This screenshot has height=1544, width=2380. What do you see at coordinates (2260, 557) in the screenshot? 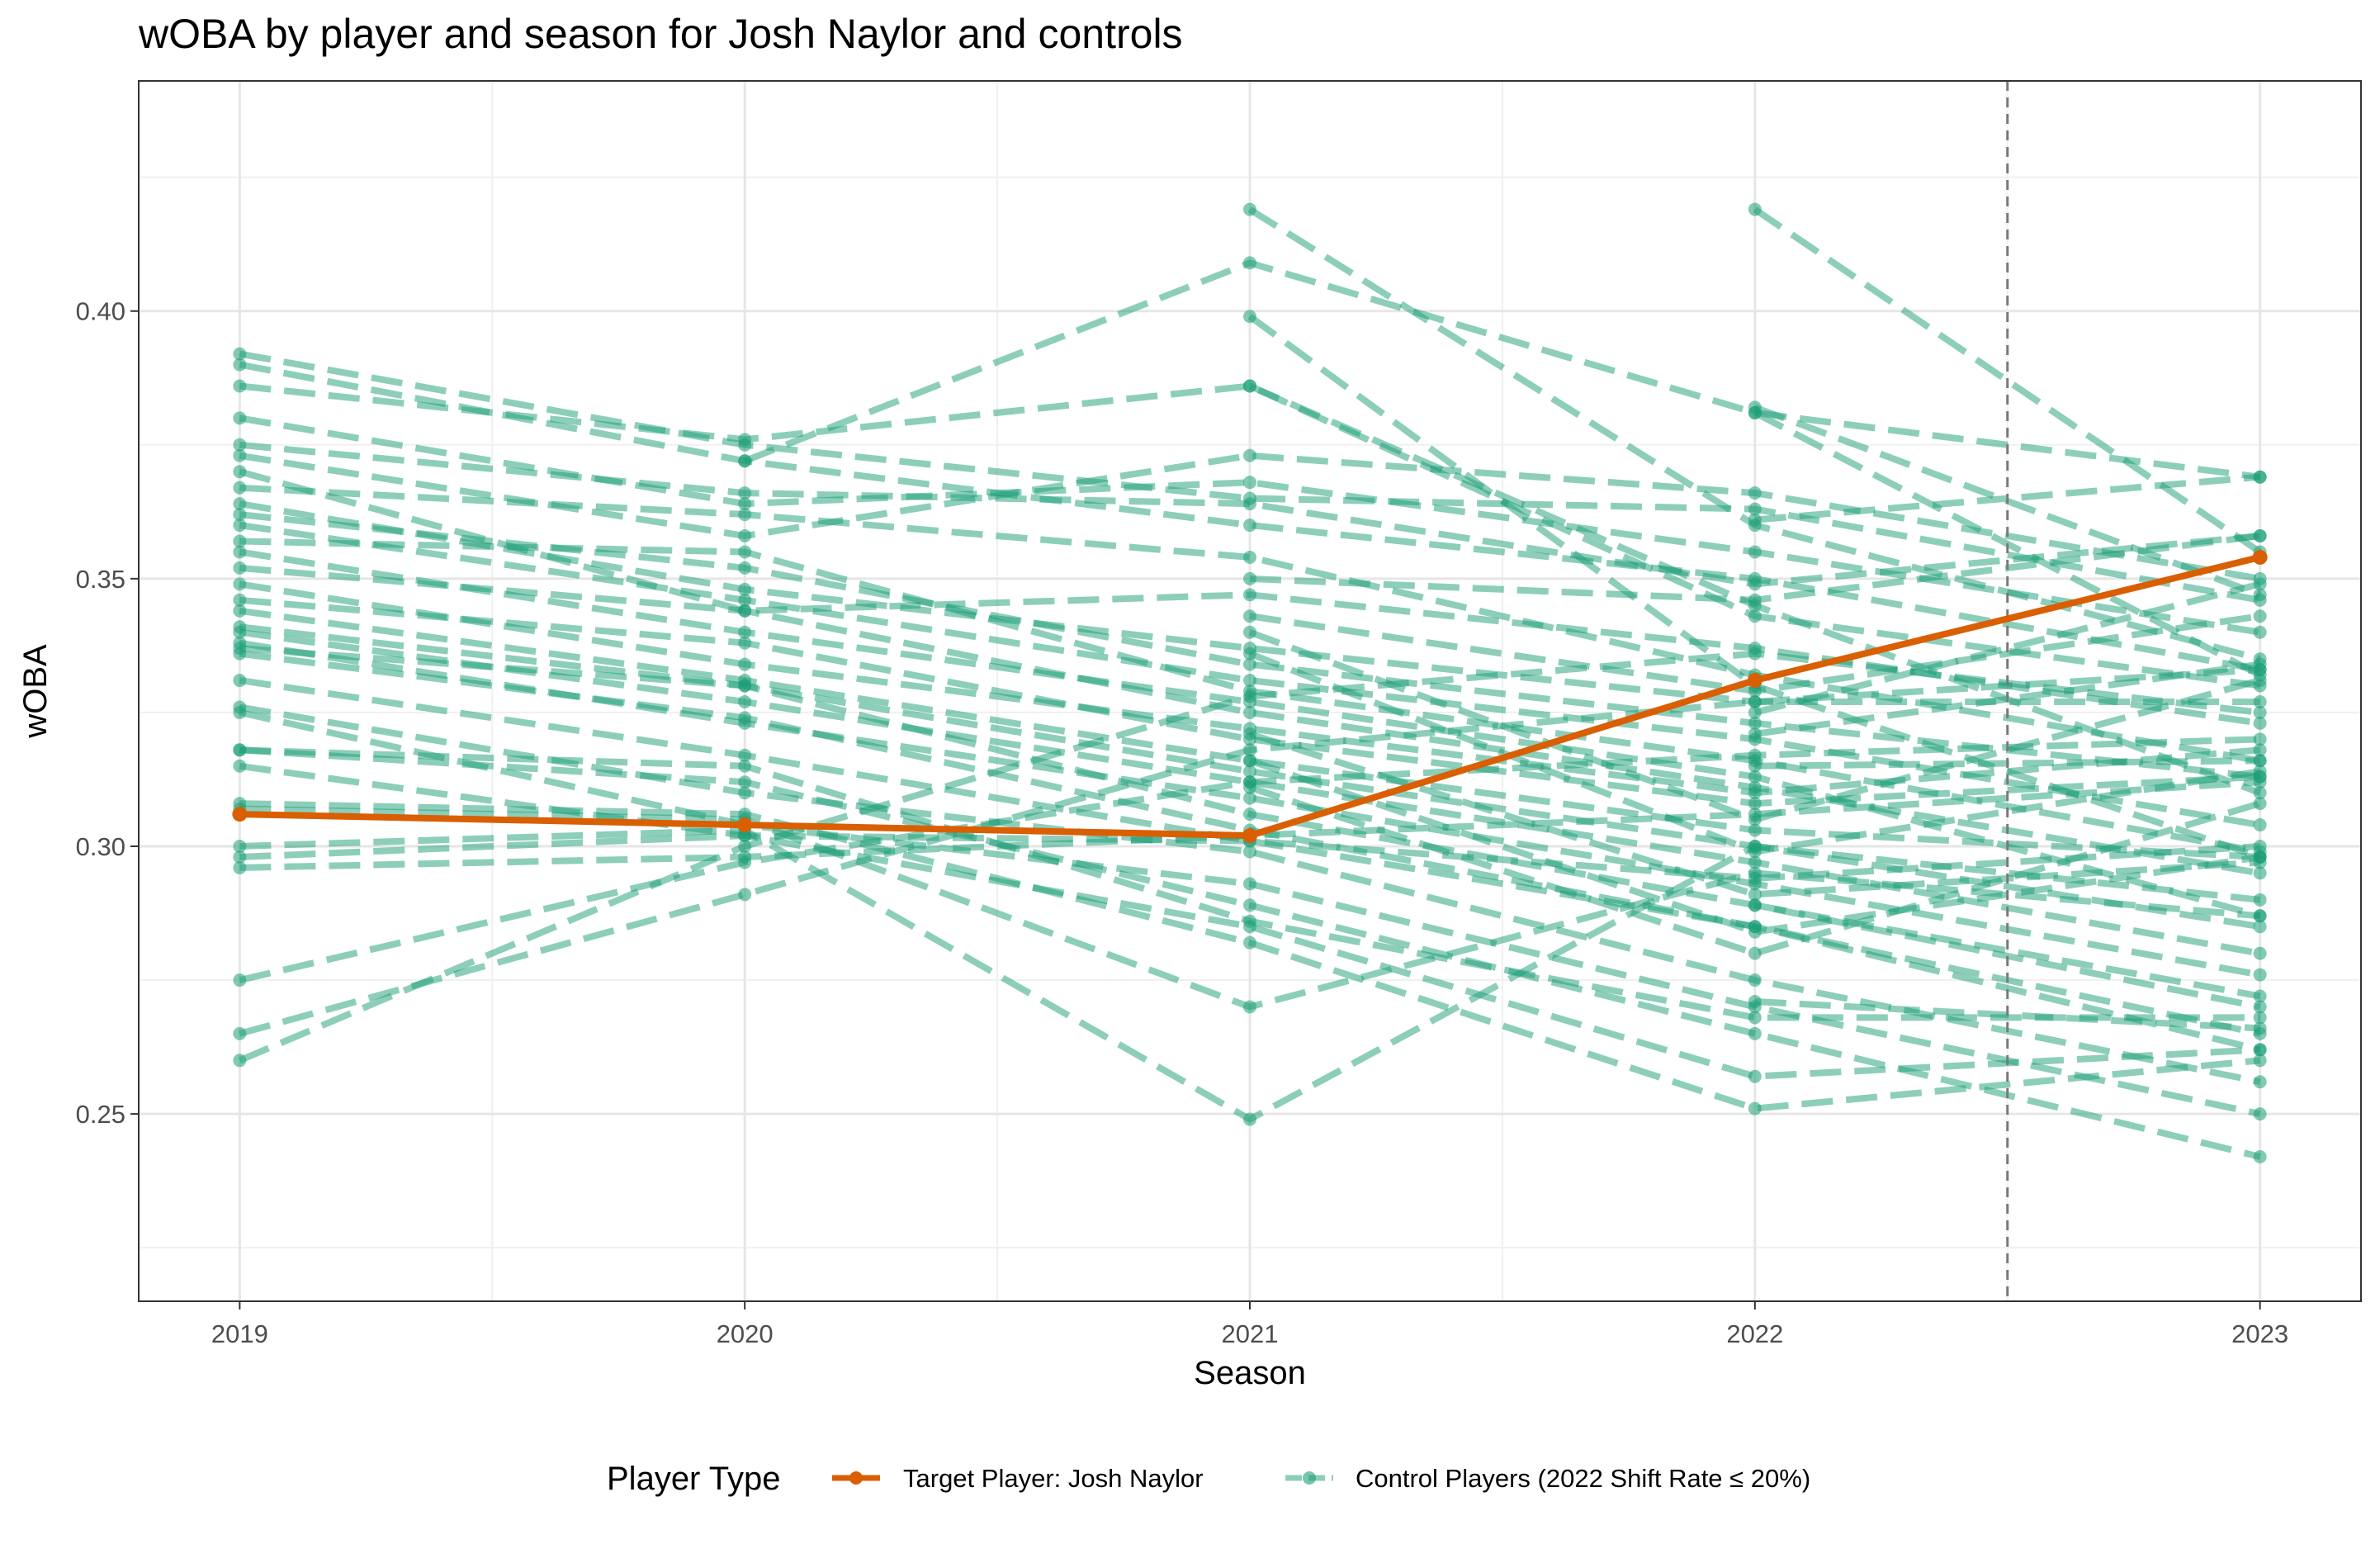
I see `target-player-point` at bounding box center [2260, 557].